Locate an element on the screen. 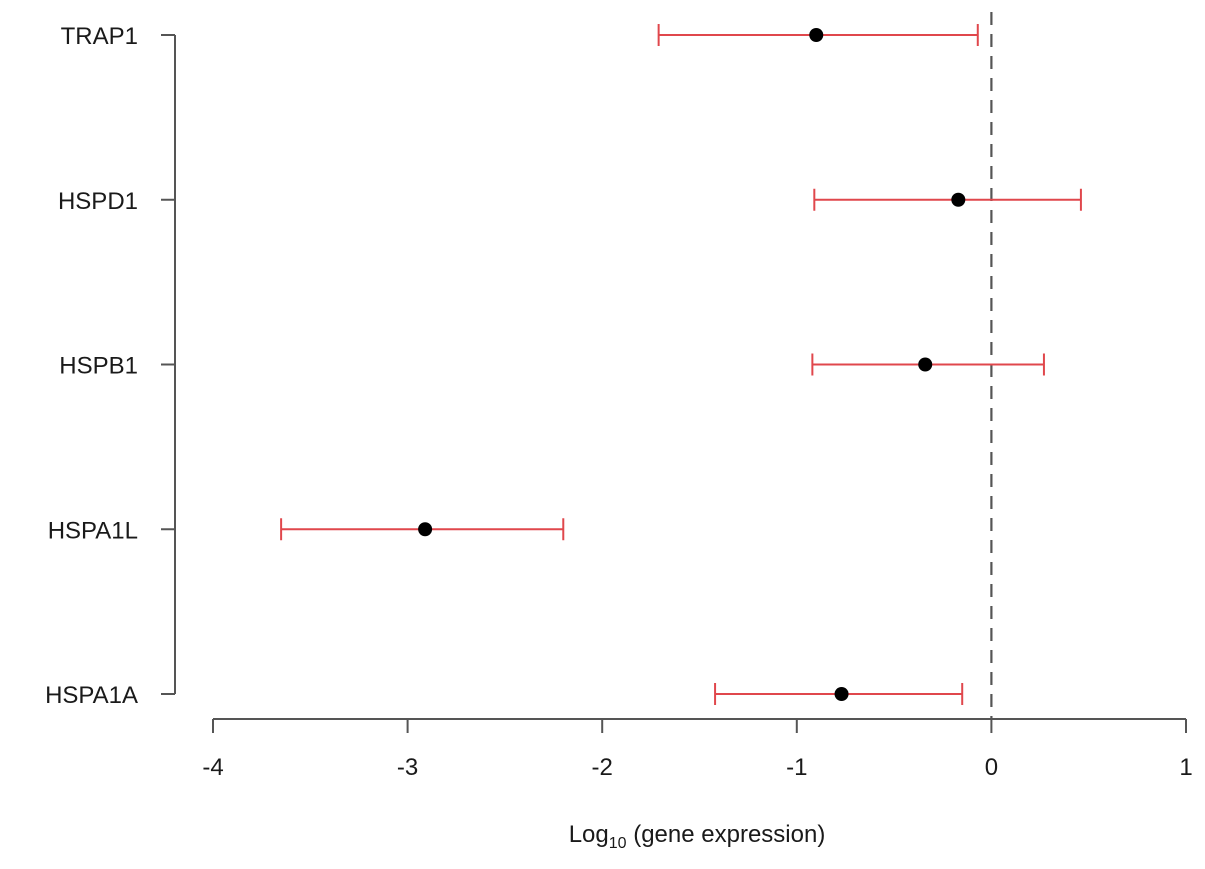  interval-hspd1 is located at coordinates (947, 199).